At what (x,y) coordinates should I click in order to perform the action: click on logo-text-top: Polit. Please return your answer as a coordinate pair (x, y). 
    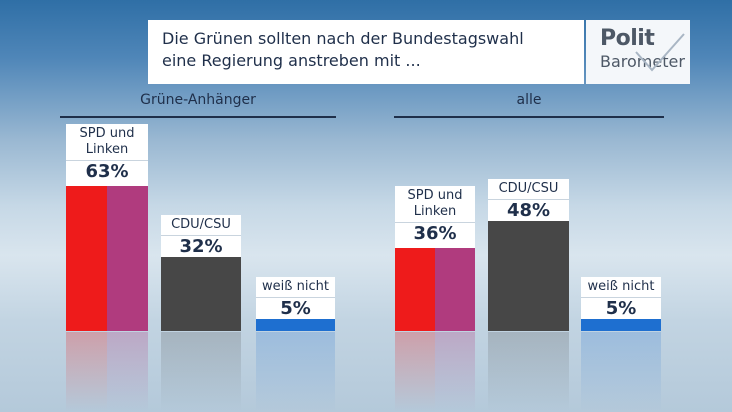
    Looking at the image, I should click on (627, 38).